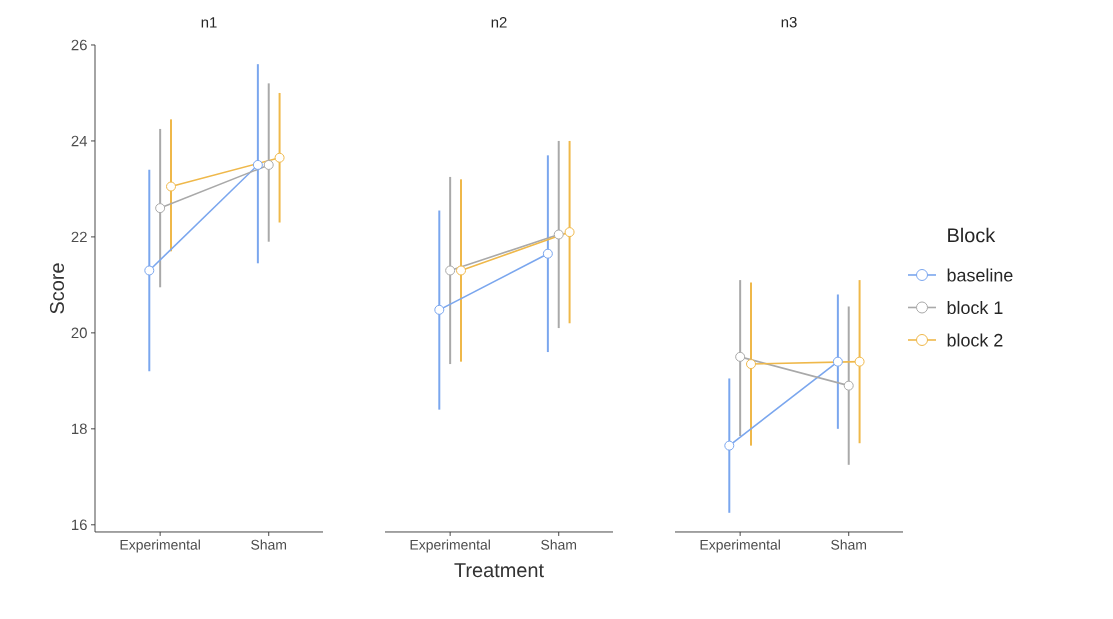 This screenshot has height=619, width=1113. What do you see at coordinates (789, 22) in the screenshot?
I see `chart-title: n3` at bounding box center [789, 22].